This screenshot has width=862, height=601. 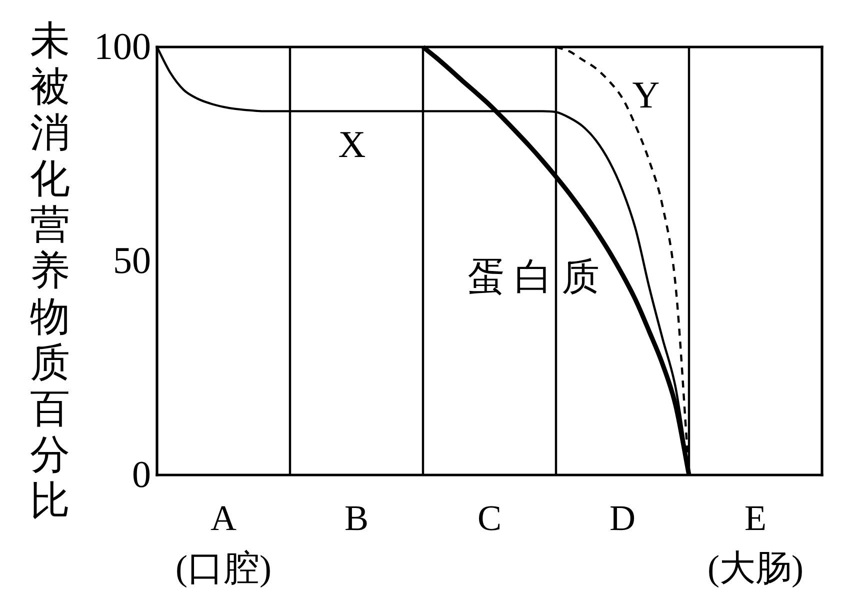 What do you see at coordinates (623, 518) in the screenshot?
I see `x-tick-label: D` at bounding box center [623, 518].